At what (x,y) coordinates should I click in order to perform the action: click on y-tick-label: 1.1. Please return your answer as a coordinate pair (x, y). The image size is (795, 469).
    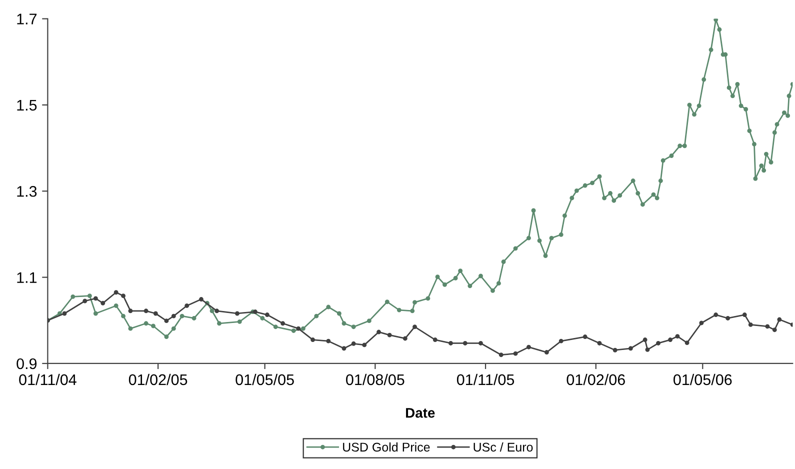
    Looking at the image, I should click on (27, 277).